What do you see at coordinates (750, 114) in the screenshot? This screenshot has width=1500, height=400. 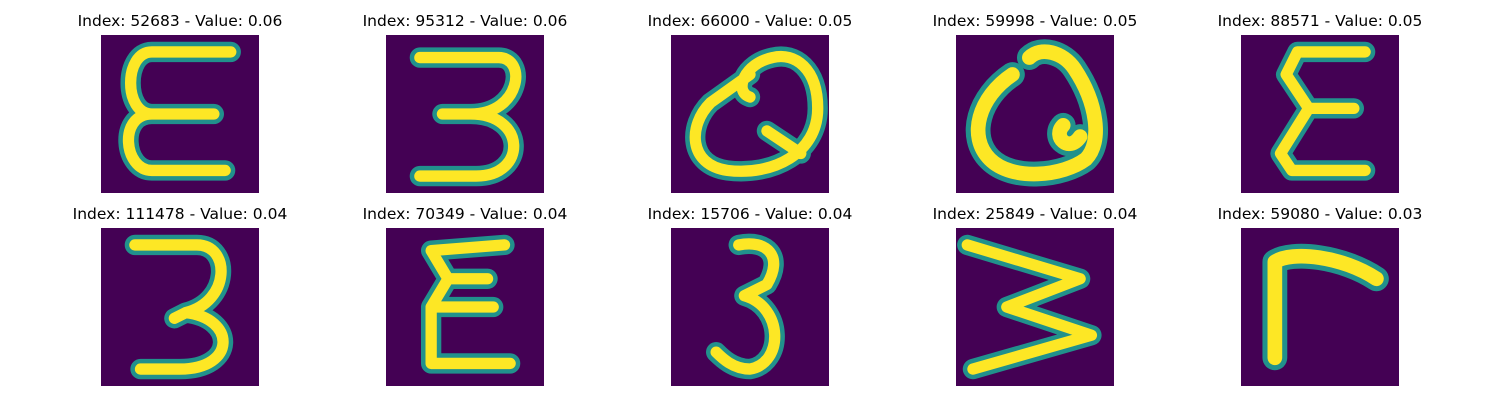 I see `digit-image-q-loop` at bounding box center [750, 114].